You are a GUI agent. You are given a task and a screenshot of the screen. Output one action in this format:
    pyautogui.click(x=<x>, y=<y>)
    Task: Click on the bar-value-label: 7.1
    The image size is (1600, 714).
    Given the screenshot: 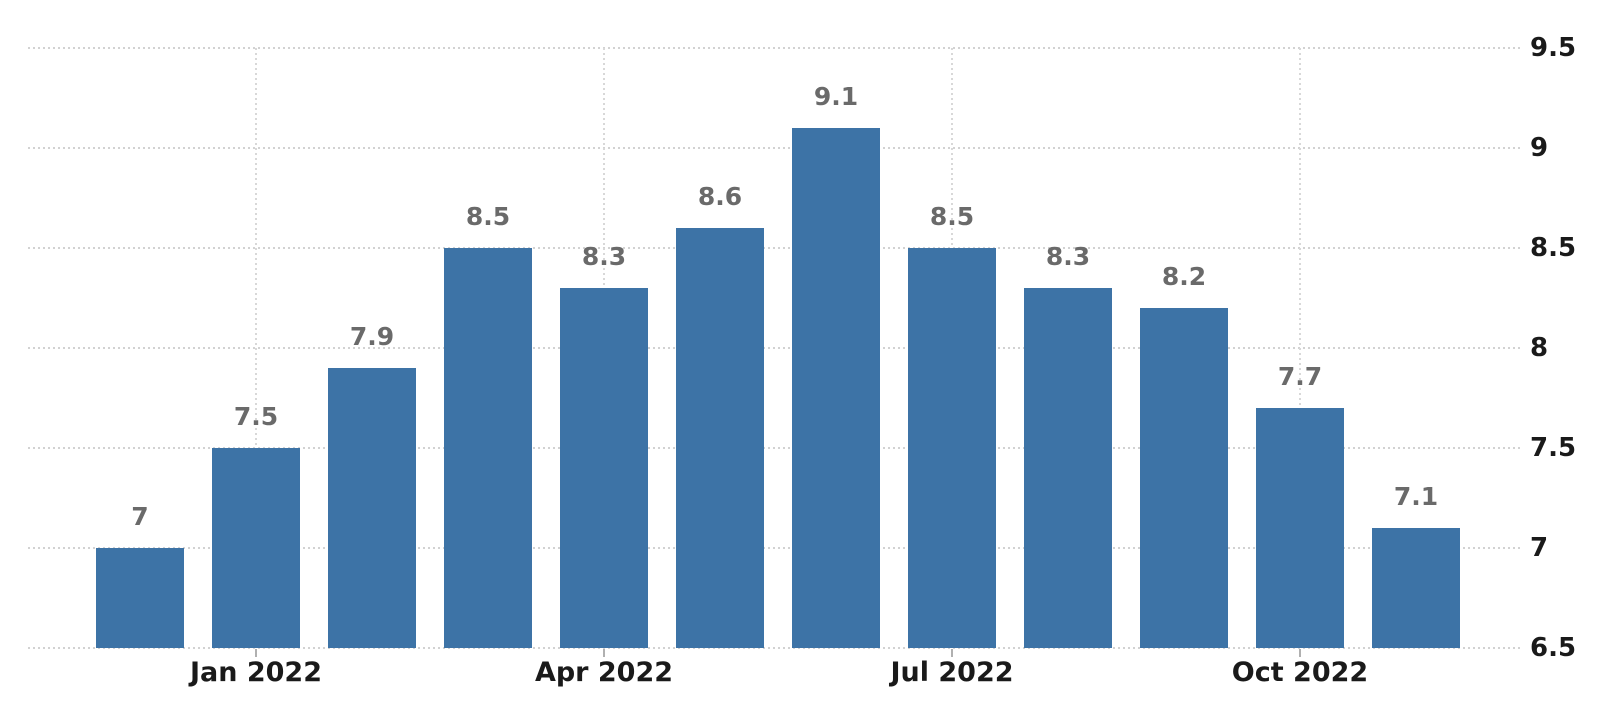 What is the action you would take?
    pyautogui.click(x=1416, y=496)
    